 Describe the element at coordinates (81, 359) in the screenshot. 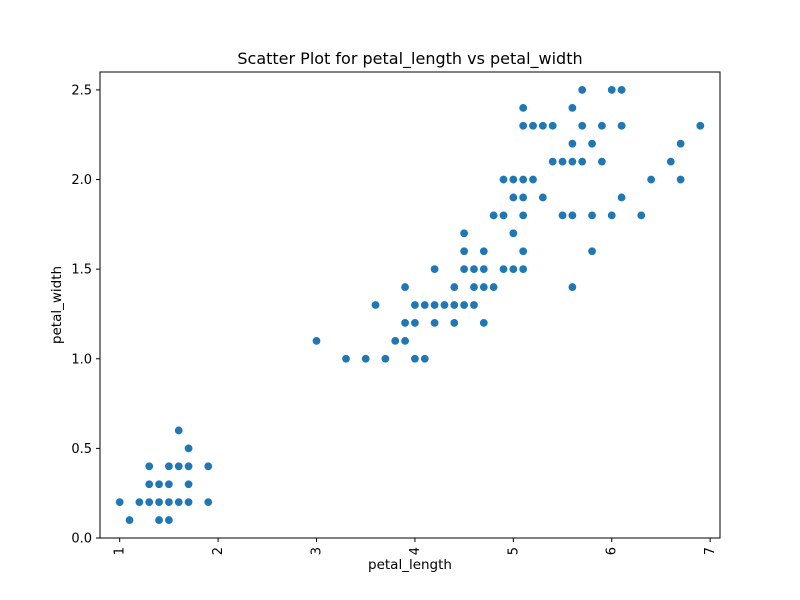

I see `y-tick-label: 1.0` at that location.